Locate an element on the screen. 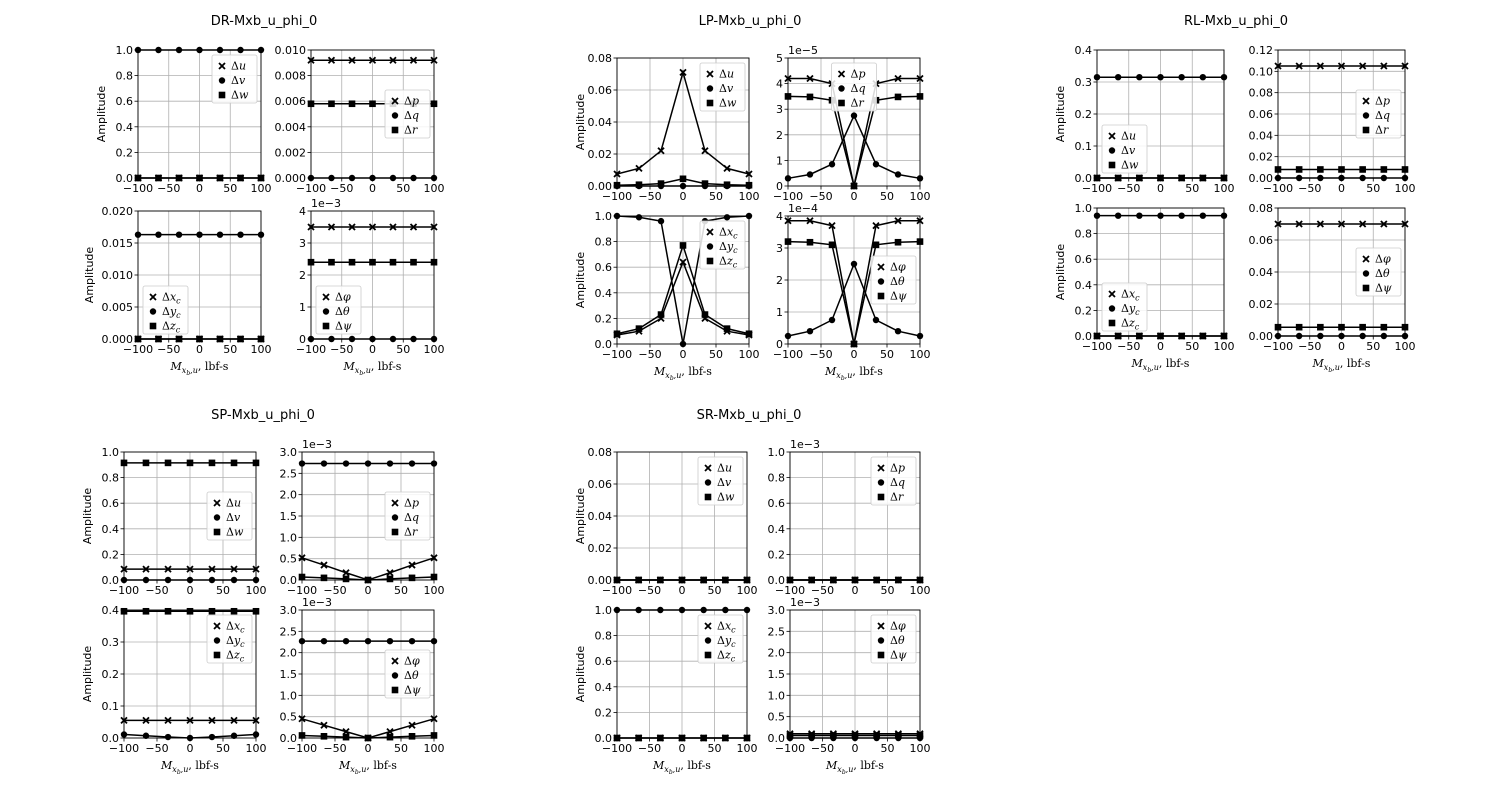 Image resolution: width=1500 pixels, height=800 pixels. legend-label: Δr is located at coordinates (411, 130).